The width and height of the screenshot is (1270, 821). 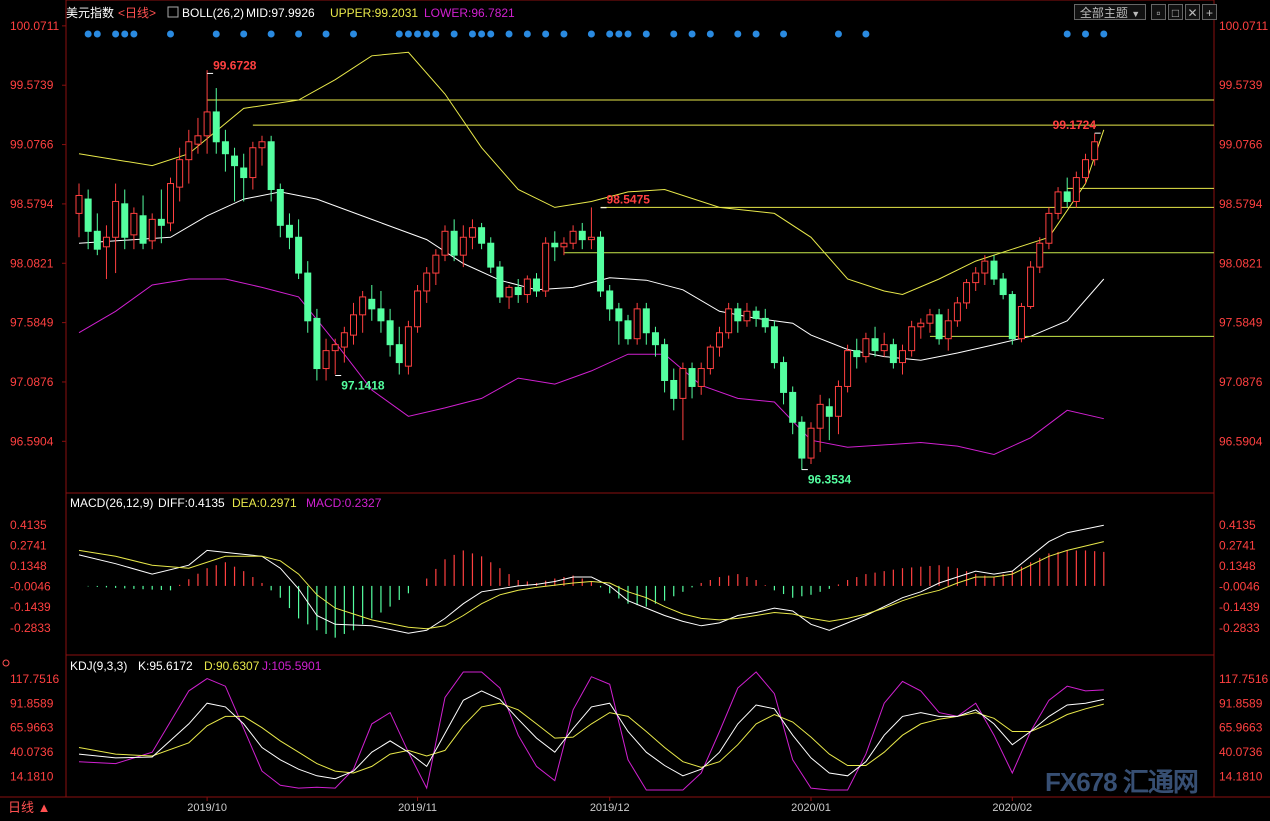 What do you see at coordinates (1175, 12) in the screenshot?
I see `maximize-button: □` at bounding box center [1175, 12].